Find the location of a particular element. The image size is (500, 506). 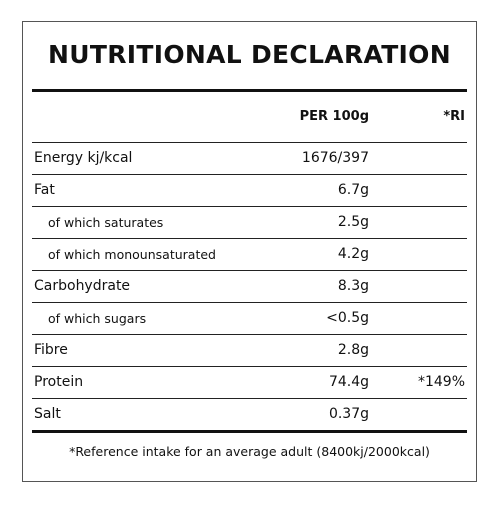

row-ri: *149% is located at coordinates (441, 382).